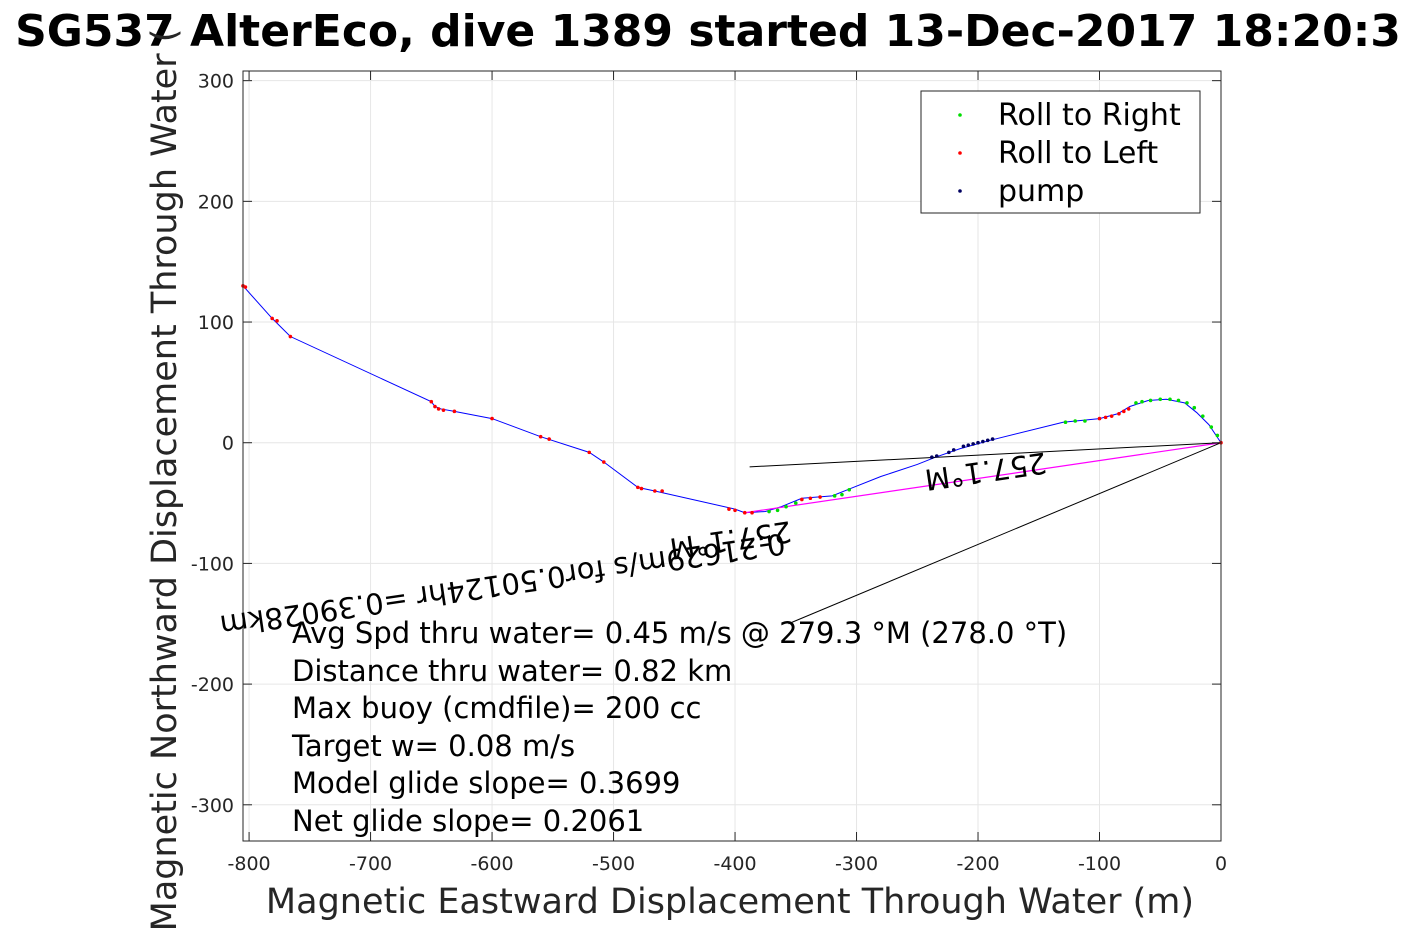  Describe the element at coordinates (1078, 153) in the screenshot. I see `legend-label-roll-left: Roll to Left` at that location.